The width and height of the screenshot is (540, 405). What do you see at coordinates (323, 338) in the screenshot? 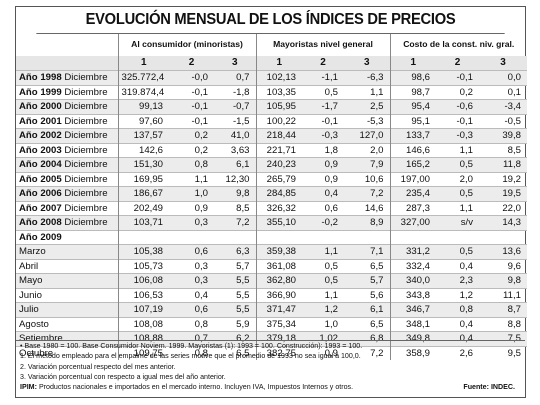
I see `value-cell: 1,02` at bounding box center [323, 338].